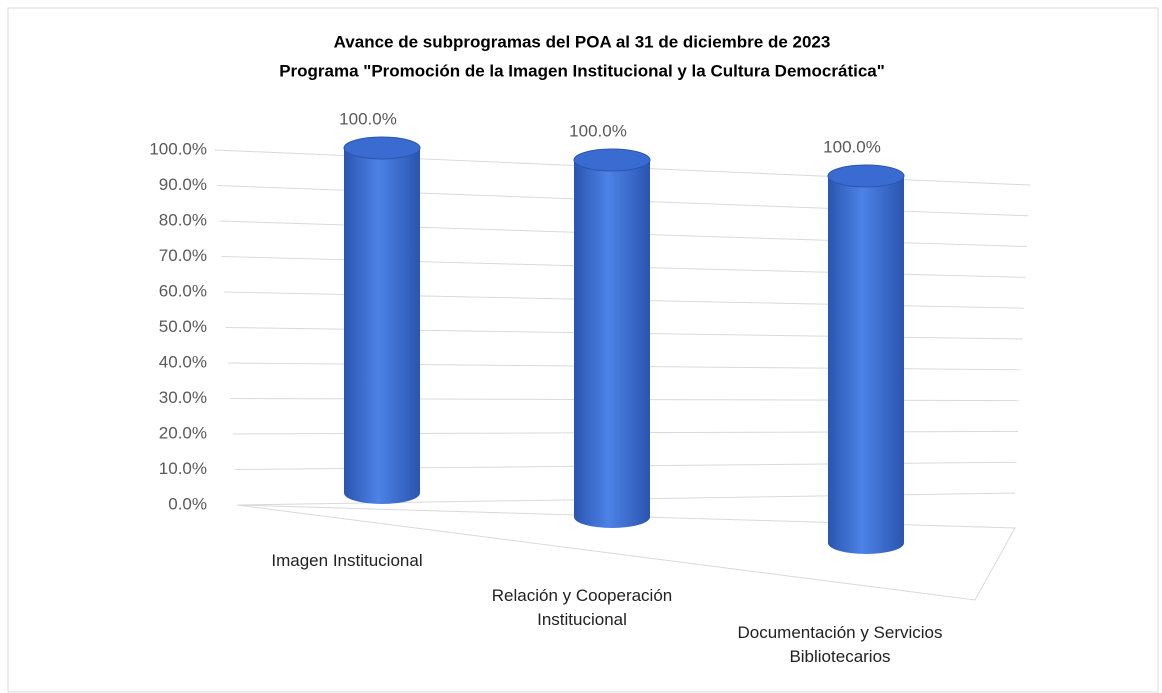  What do you see at coordinates (183, 326) in the screenshot?
I see `y-tick-label: 50.0%` at bounding box center [183, 326].